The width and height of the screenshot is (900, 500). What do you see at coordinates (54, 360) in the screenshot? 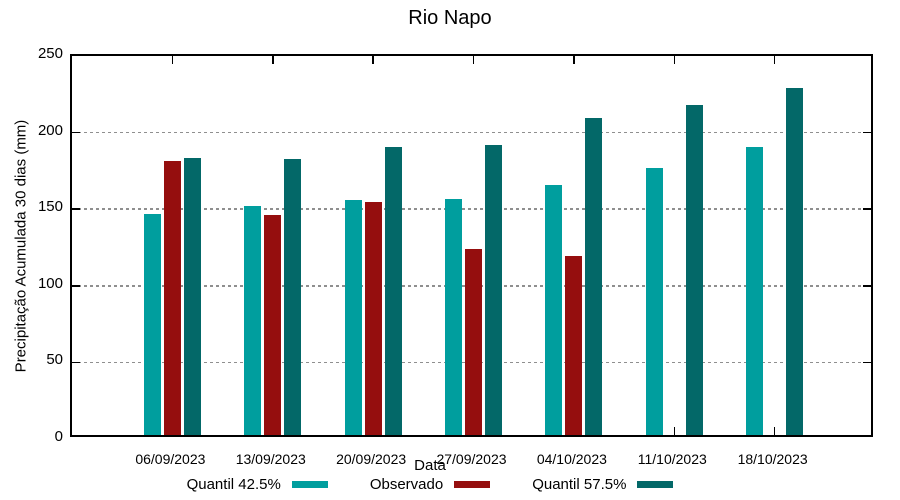
I see `y-tick-label: 50` at bounding box center [54, 360].